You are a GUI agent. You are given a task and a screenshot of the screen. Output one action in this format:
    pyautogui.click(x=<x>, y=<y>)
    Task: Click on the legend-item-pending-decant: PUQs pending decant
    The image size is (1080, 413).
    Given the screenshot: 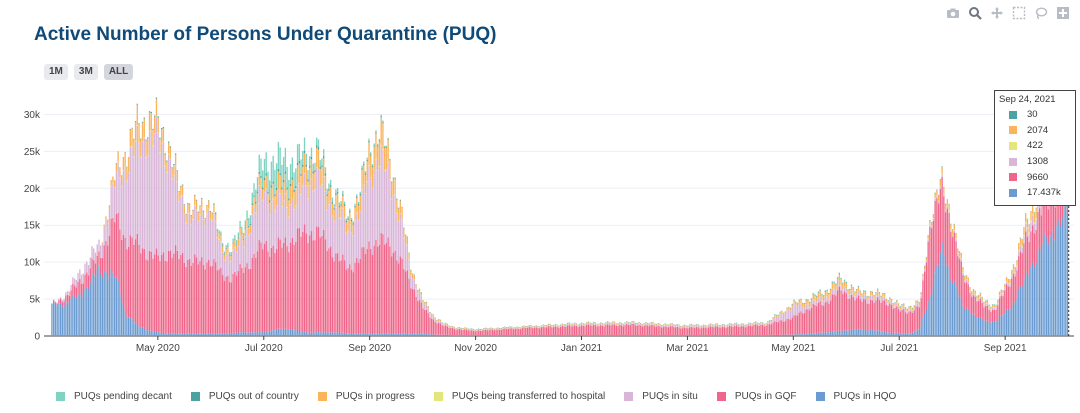 What is the action you would take?
    pyautogui.click(x=114, y=396)
    